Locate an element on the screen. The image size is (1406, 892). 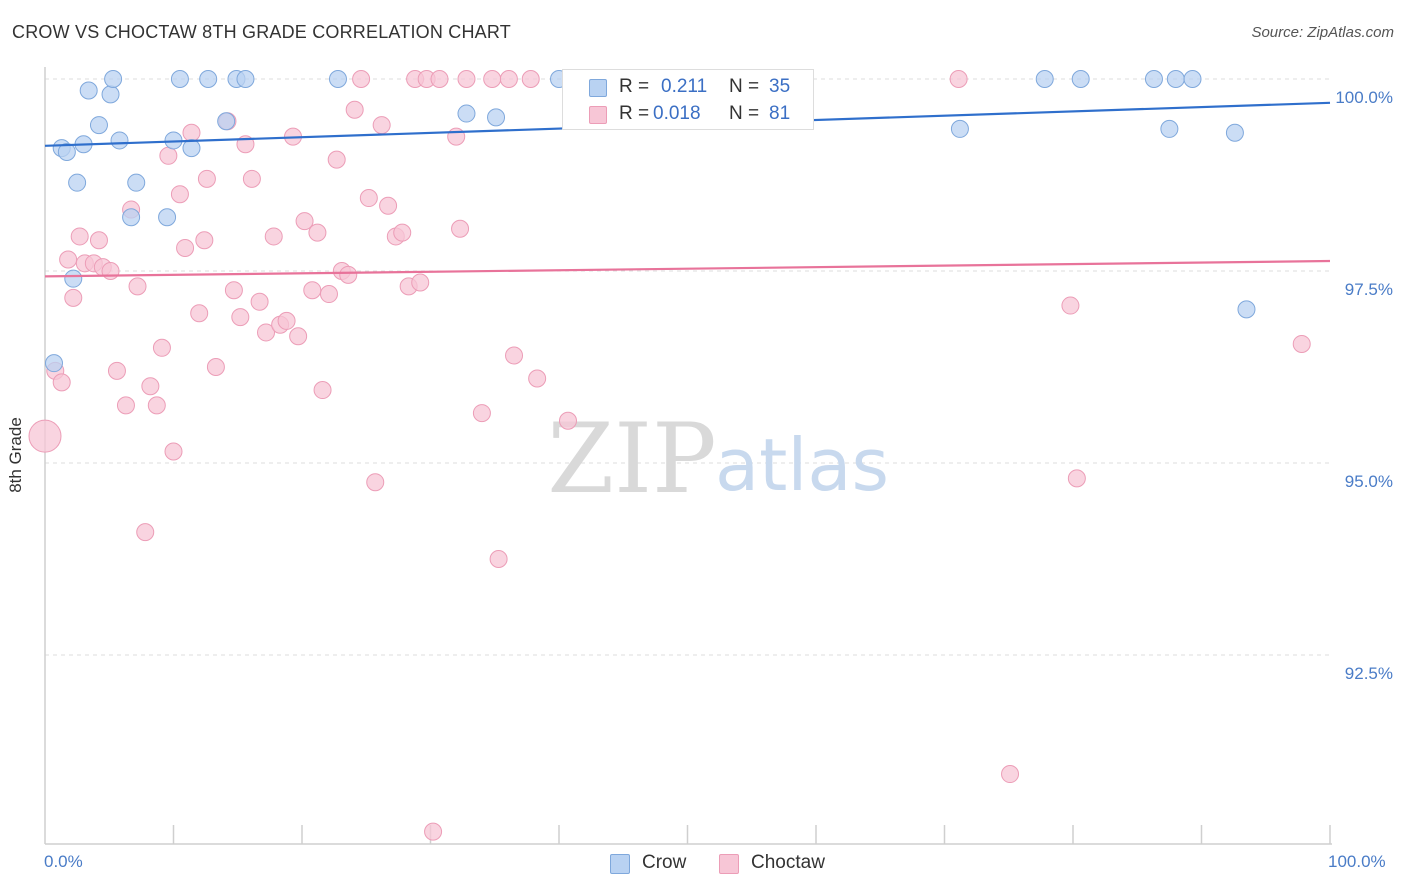
crow-r-label: R = is located at coordinates (634, 86).